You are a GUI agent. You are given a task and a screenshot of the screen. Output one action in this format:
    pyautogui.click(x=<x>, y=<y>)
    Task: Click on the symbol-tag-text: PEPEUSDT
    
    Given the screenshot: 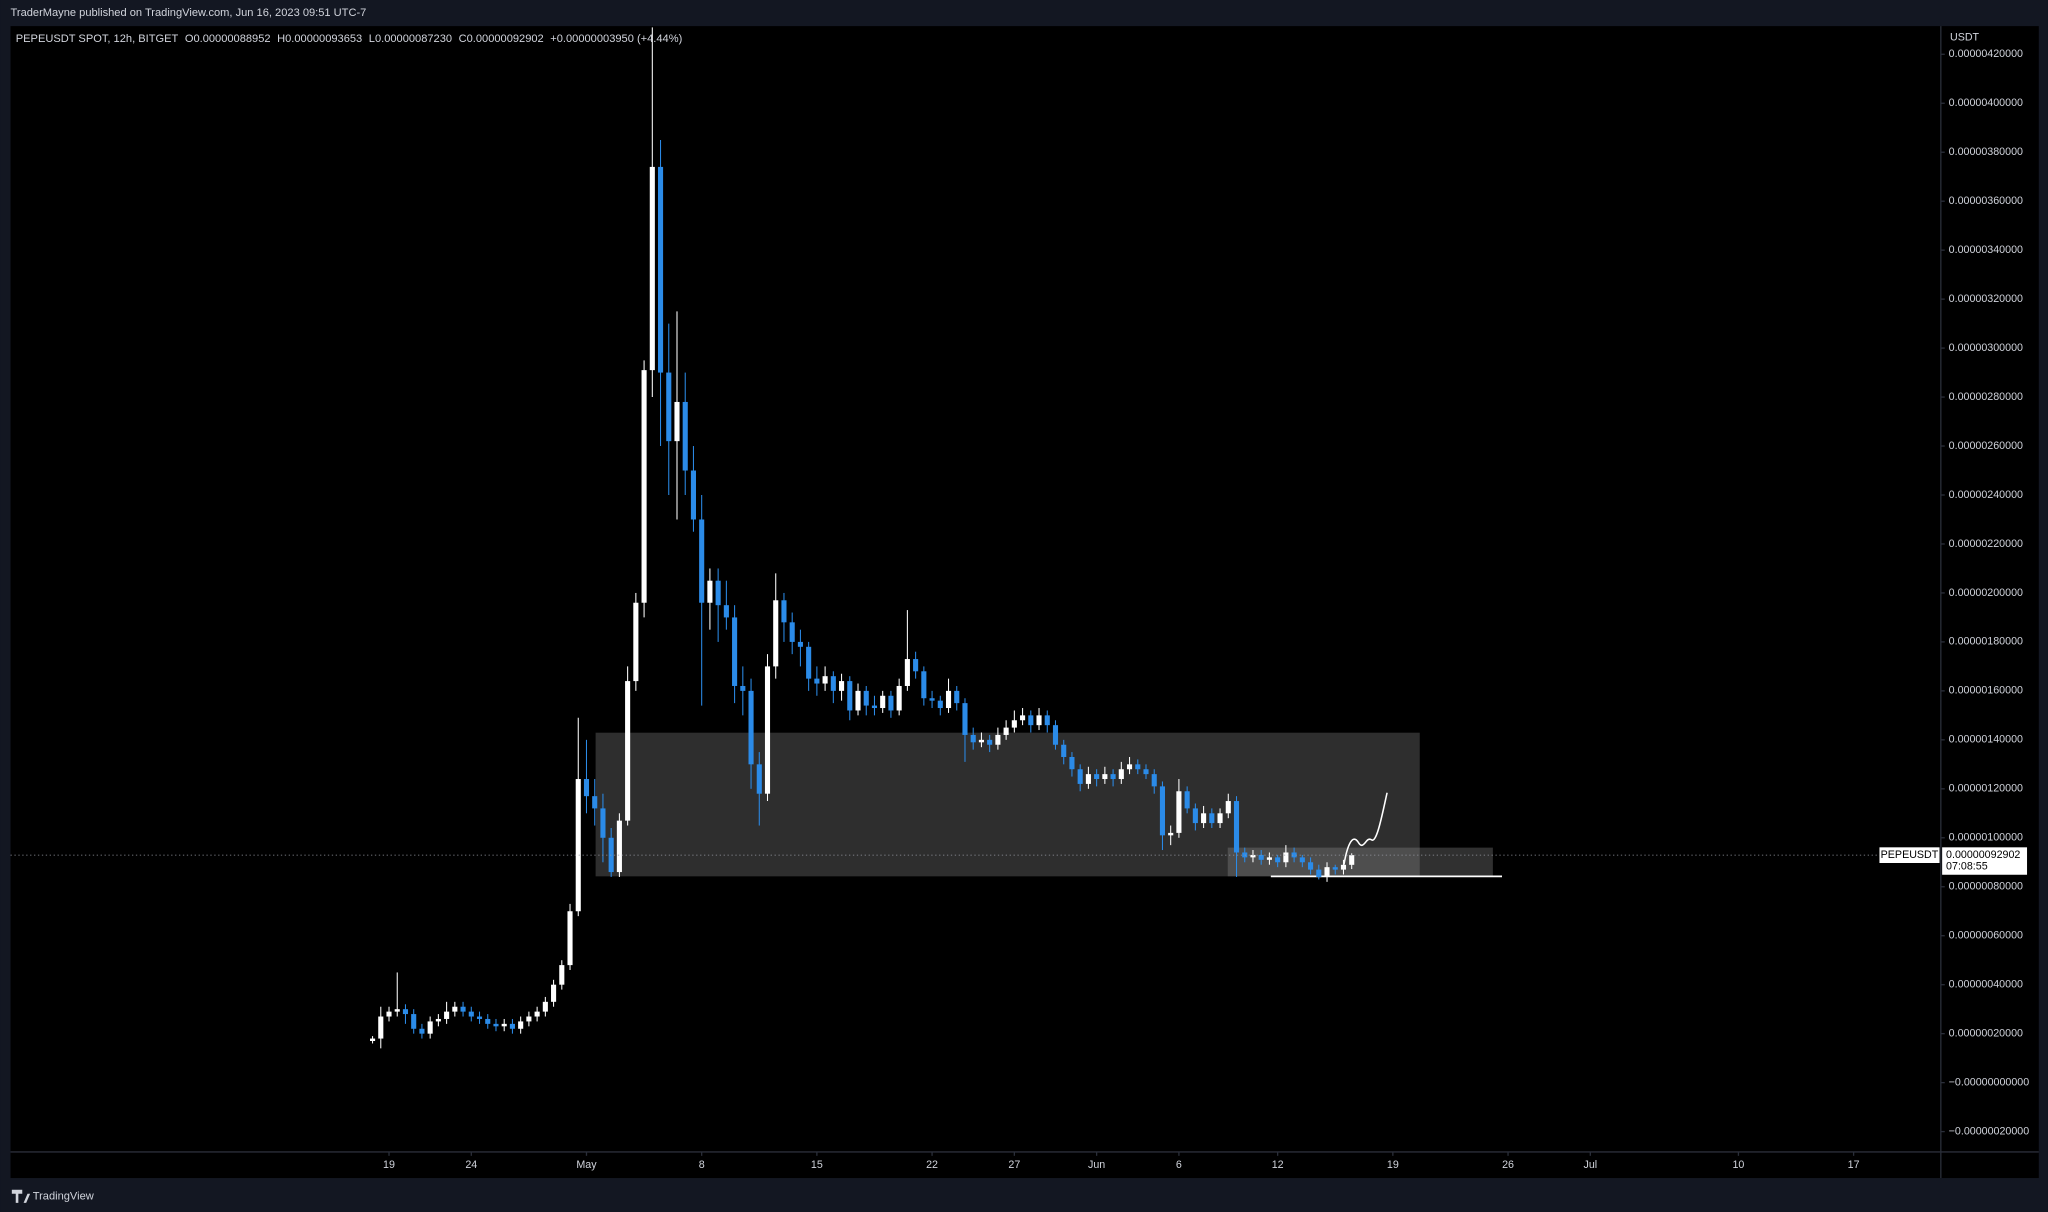 What is the action you would take?
    pyautogui.click(x=1910, y=855)
    